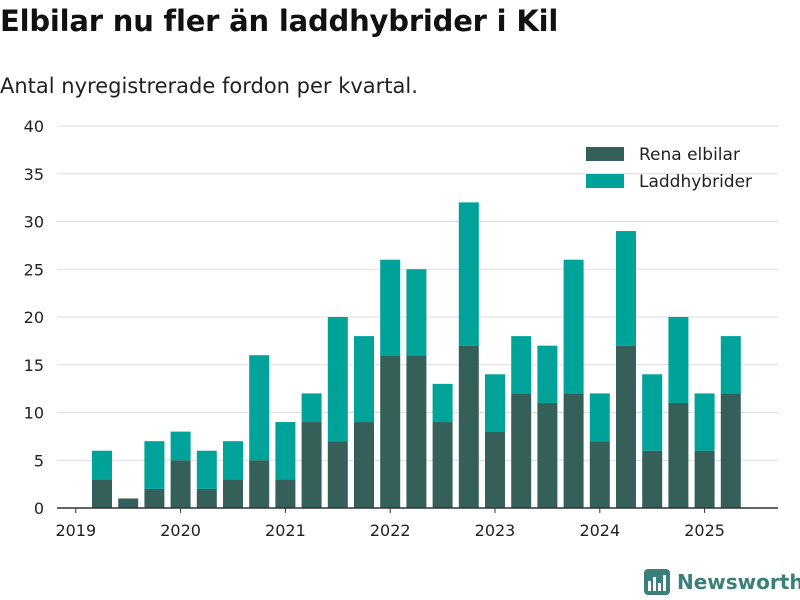 The width and height of the screenshot is (800, 600). What do you see at coordinates (495, 530) in the screenshot?
I see `x-tick-label: 2023` at bounding box center [495, 530].